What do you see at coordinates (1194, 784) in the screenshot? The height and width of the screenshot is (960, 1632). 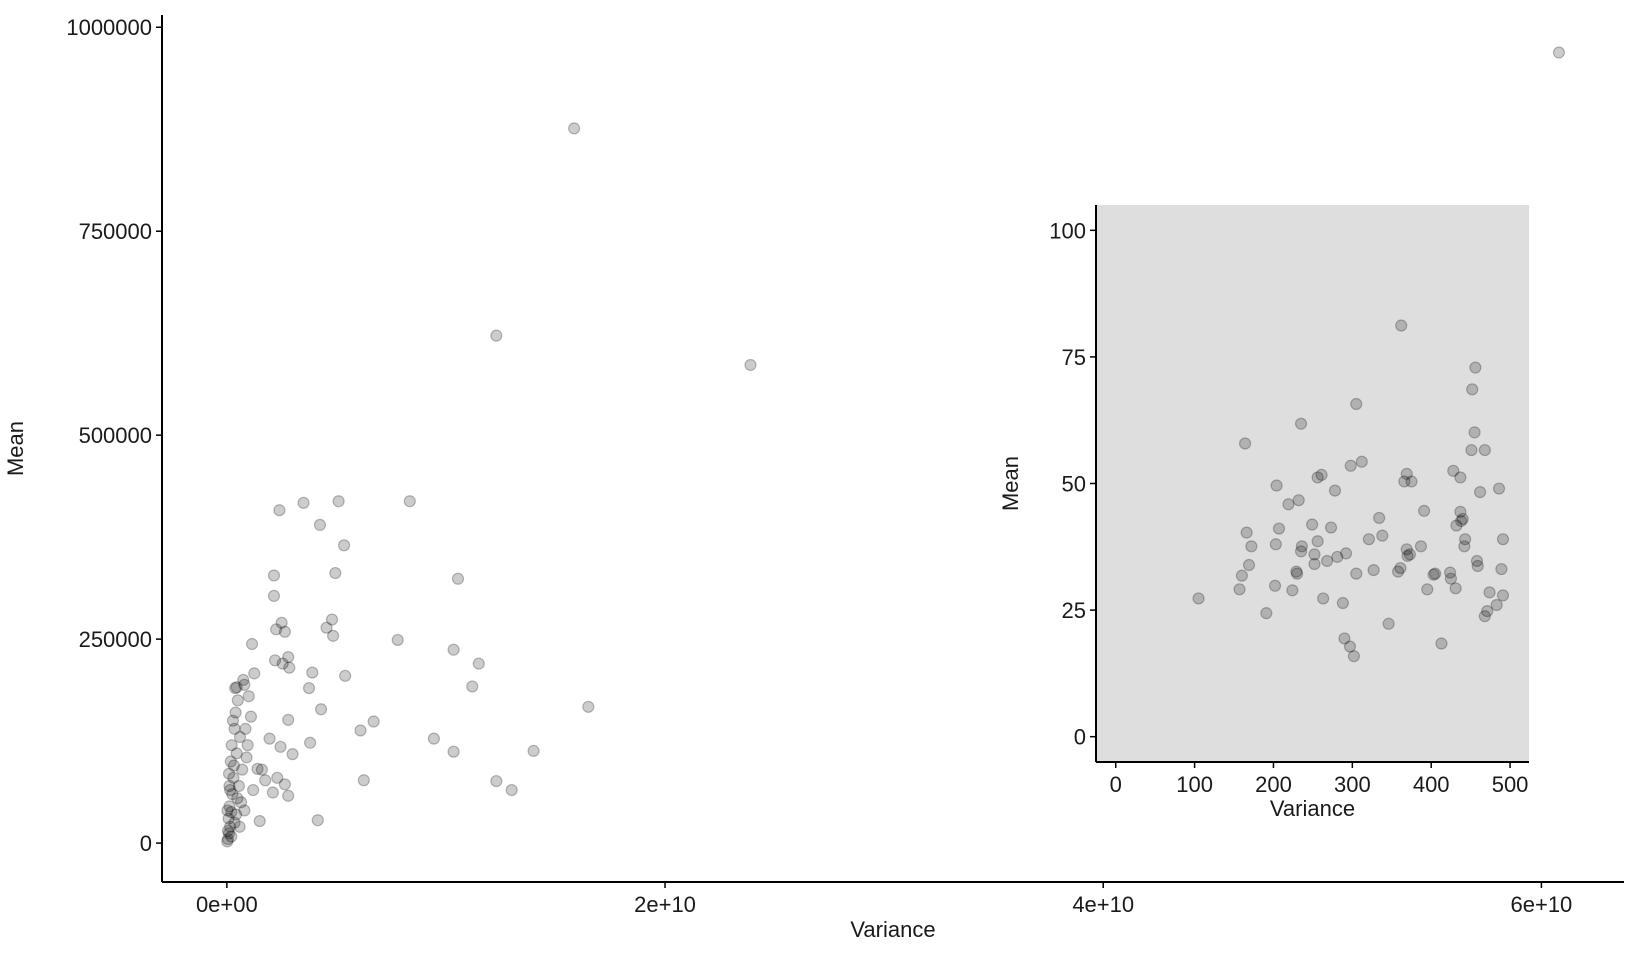 I see `x-tick-label: 100` at bounding box center [1194, 784].